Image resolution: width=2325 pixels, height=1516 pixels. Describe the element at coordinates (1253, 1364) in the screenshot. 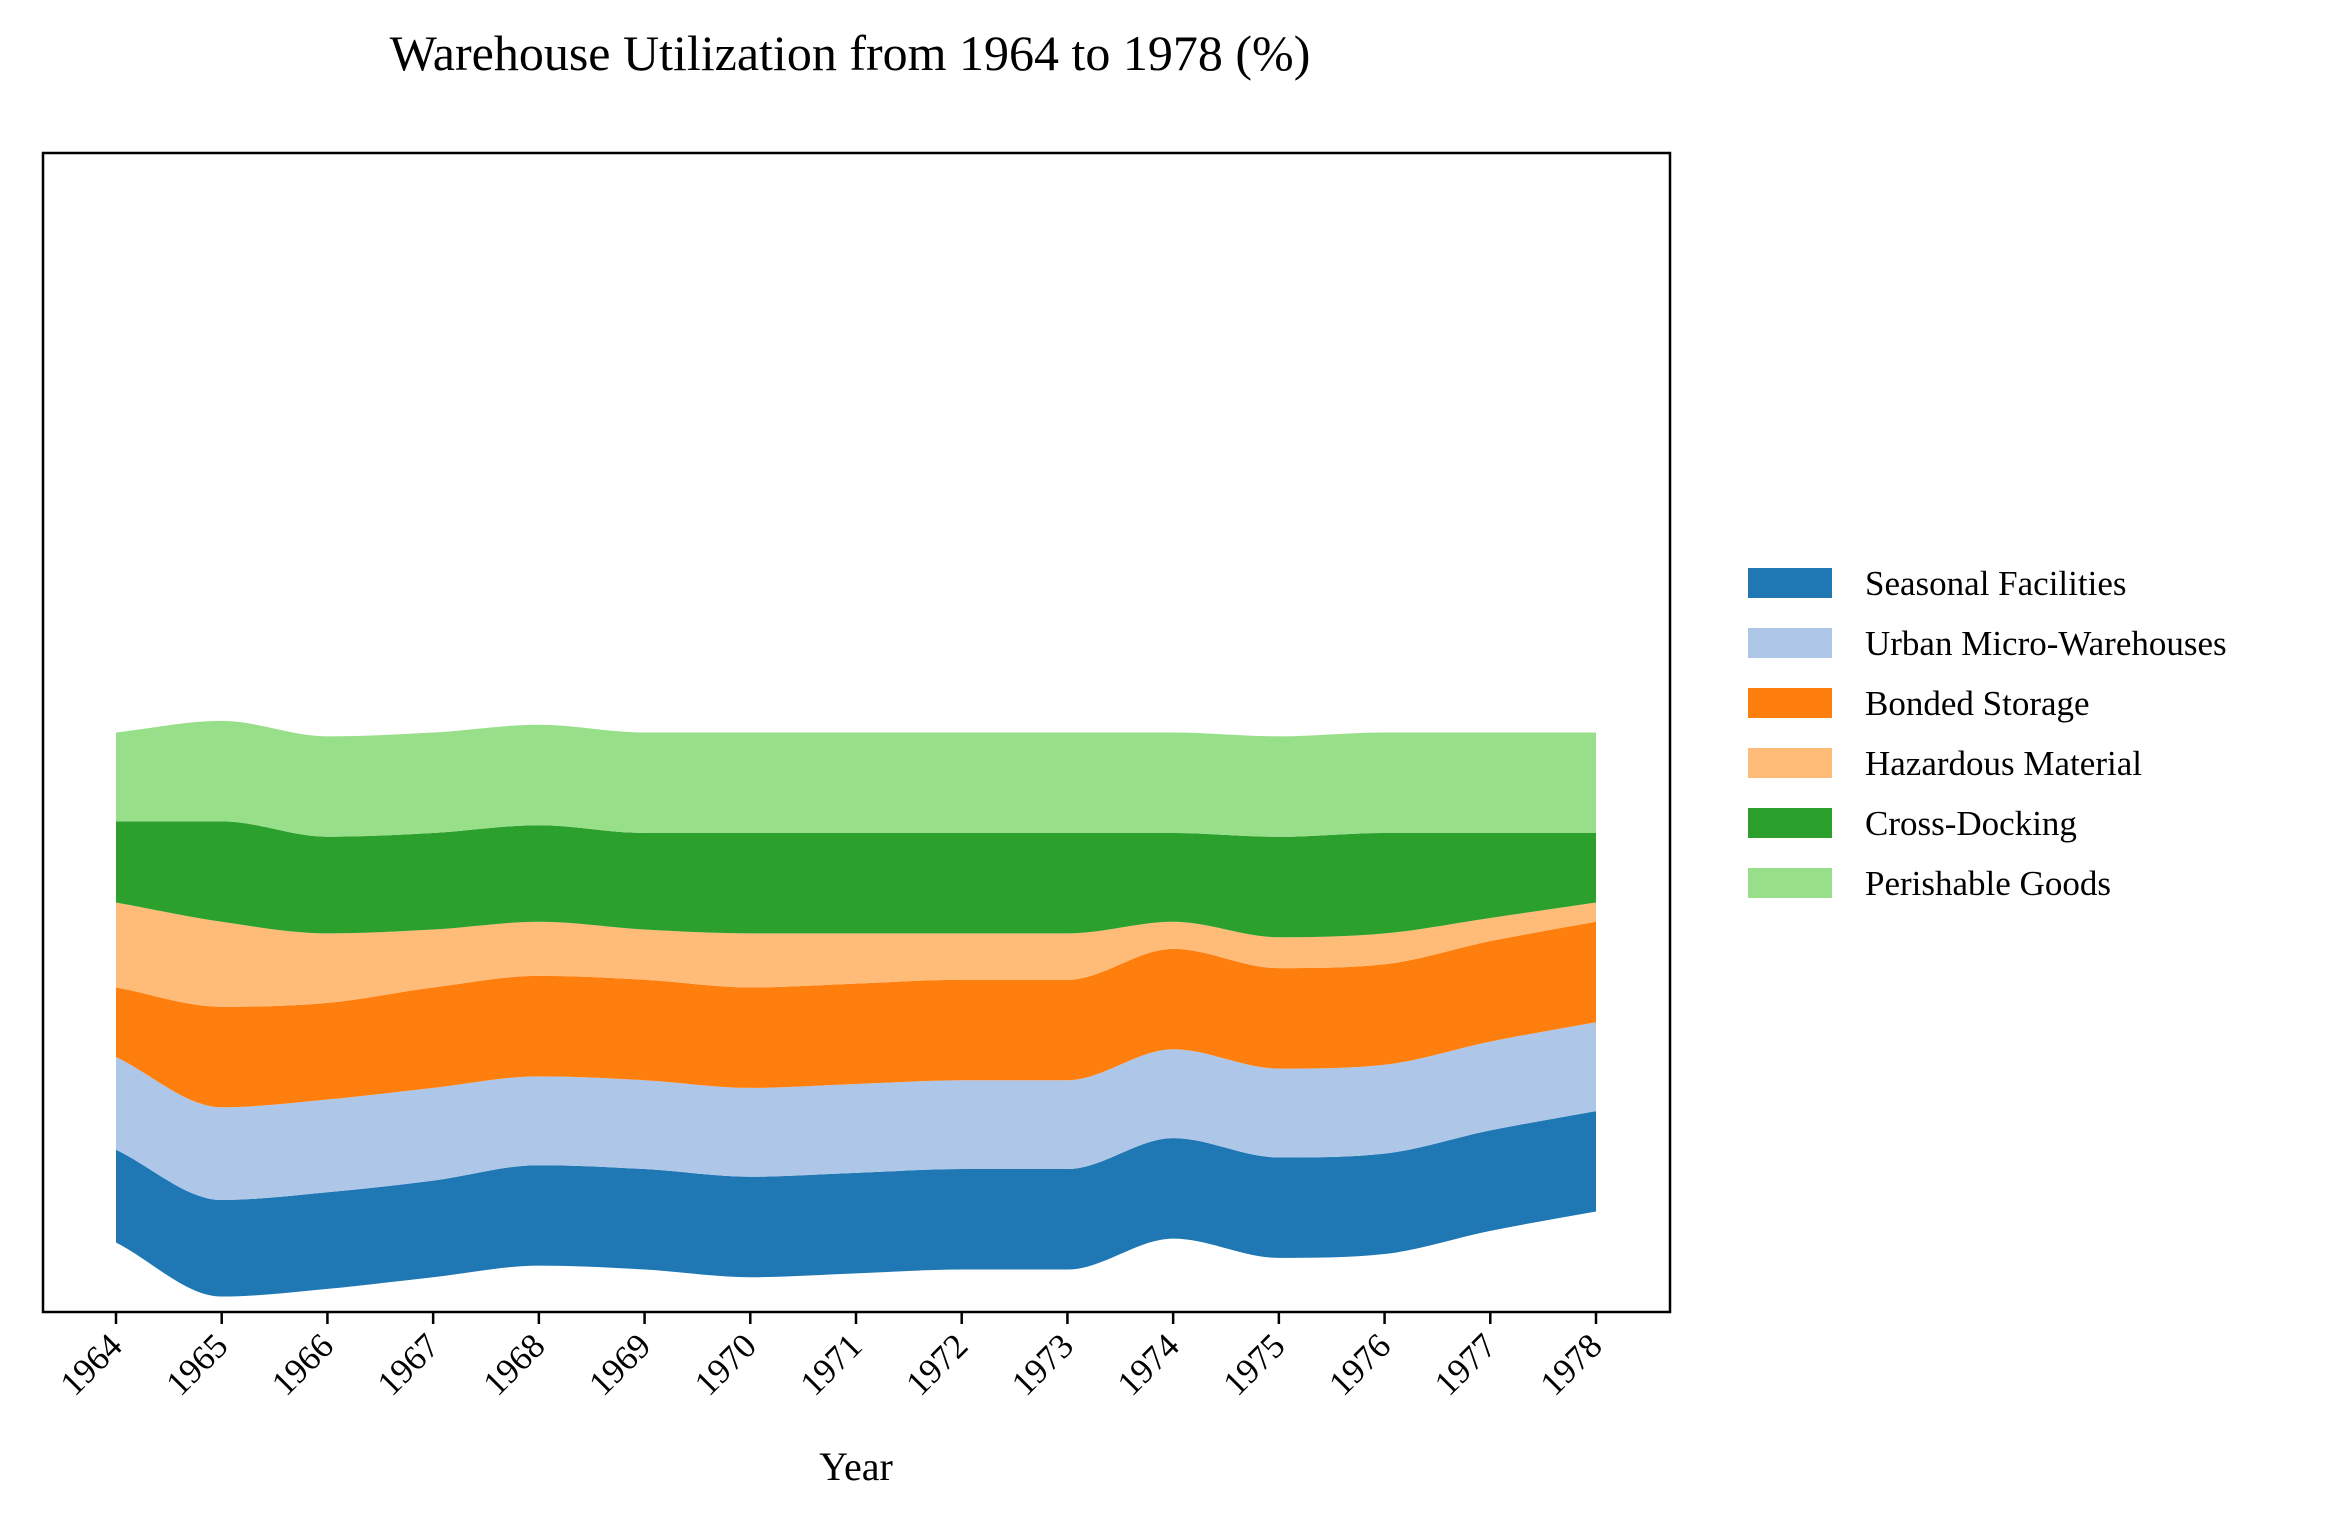

I see `x-tick-label: 1975` at that location.